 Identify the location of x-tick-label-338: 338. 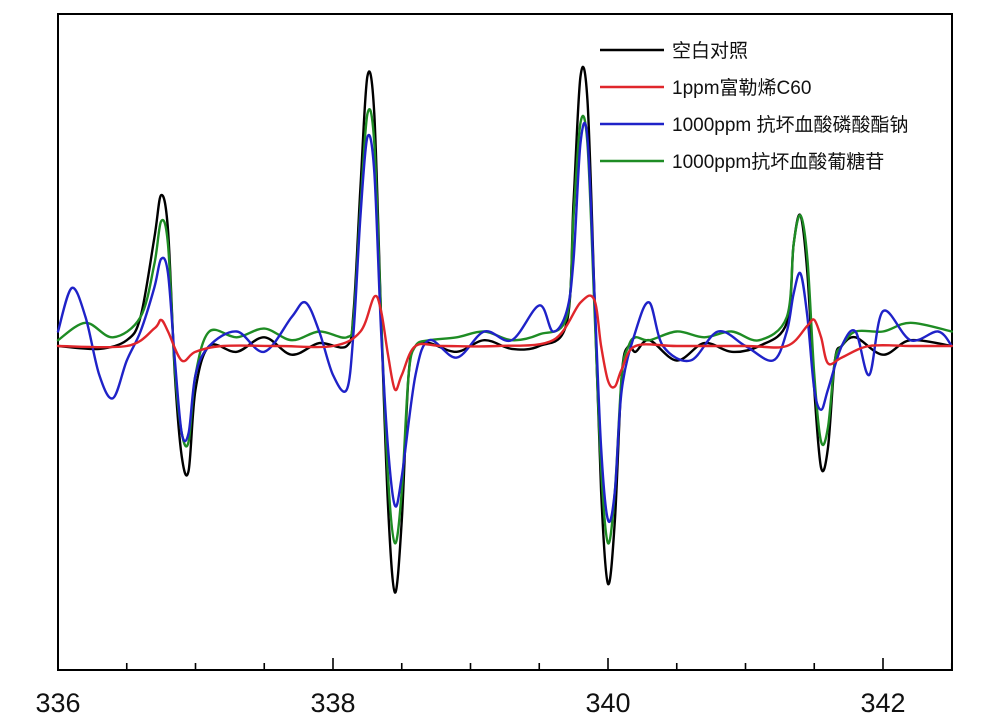
(332, 703).